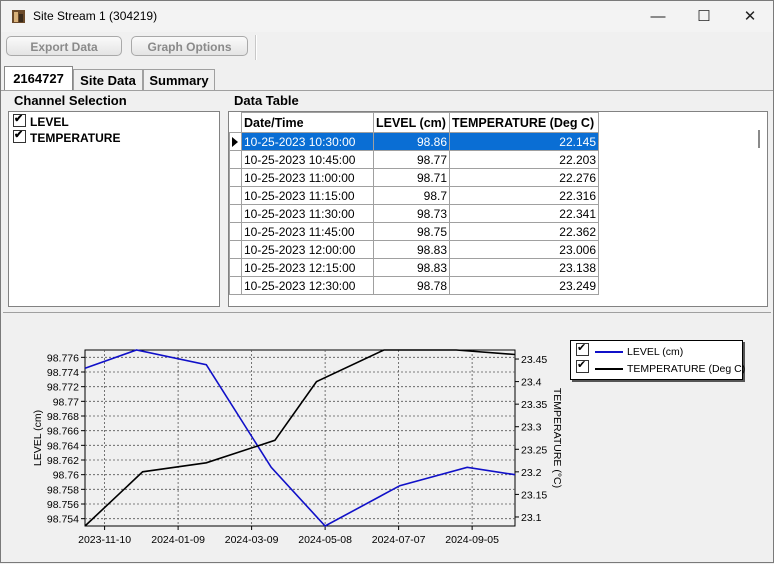 The width and height of the screenshot is (774, 564). I want to click on app-icon, so click(18, 16).